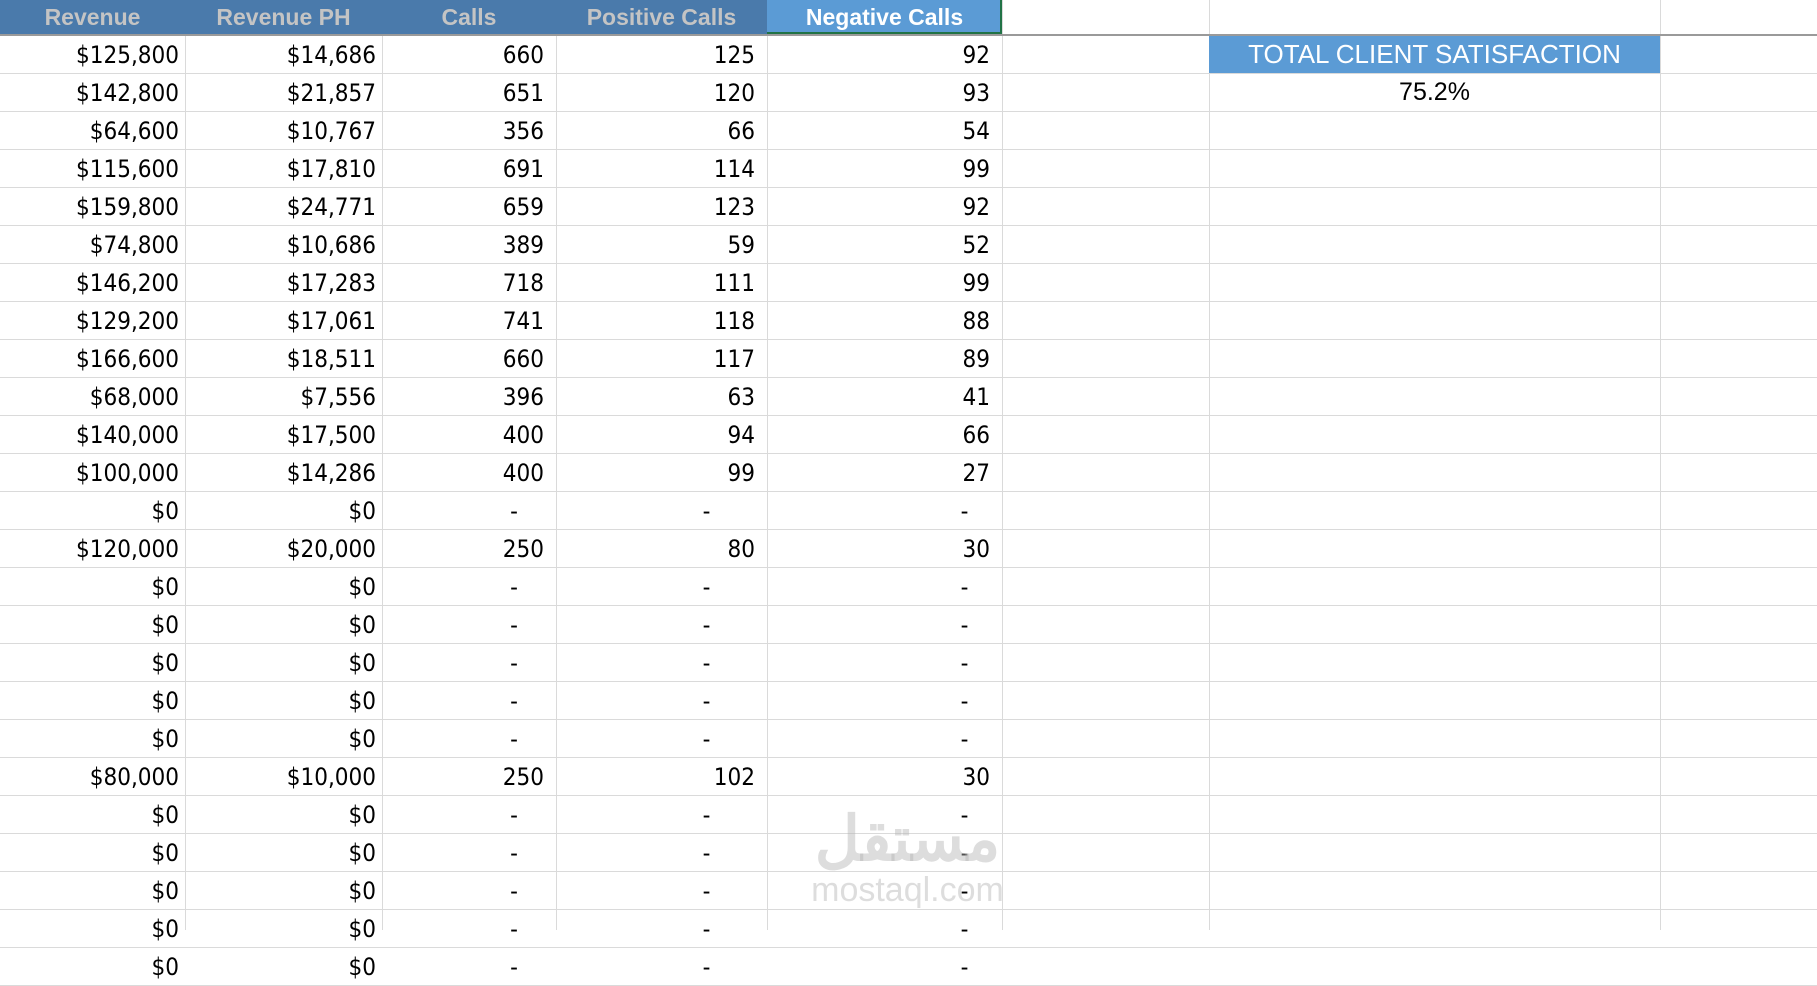 The width and height of the screenshot is (1817, 986). I want to click on cell-calls: 400, so click(523, 435).